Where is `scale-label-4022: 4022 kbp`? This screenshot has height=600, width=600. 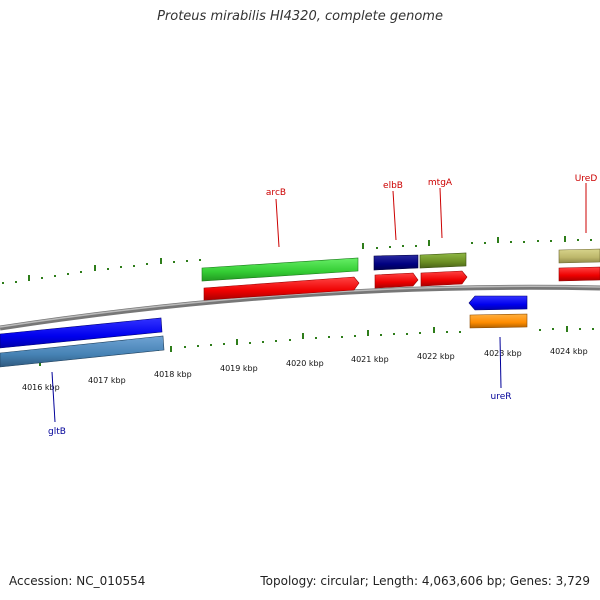 scale-label-4022: 4022 kbp is located at coordinates (436, 356).